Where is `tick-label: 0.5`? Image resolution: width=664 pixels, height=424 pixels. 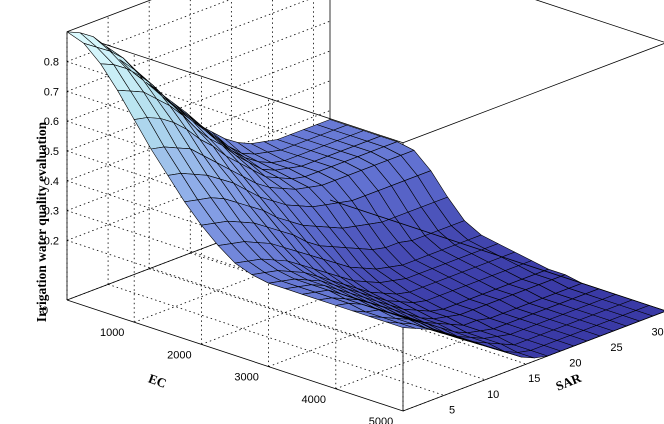 tick-label: 0.5 is located at coordinates (51, 152).